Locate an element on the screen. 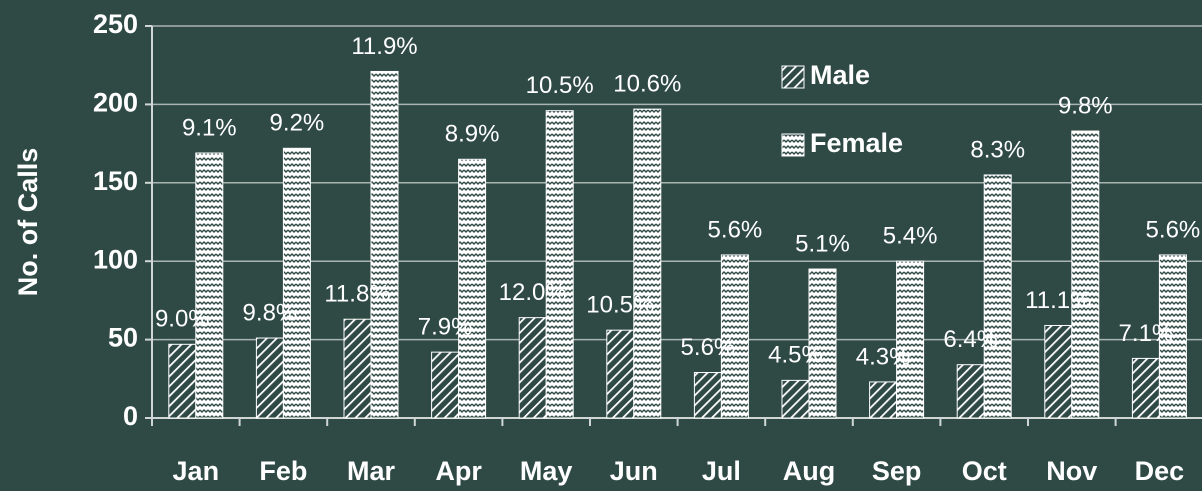 The width and height of the screenshot is (1202, 491). data-label: 4.5% is located at coordinates (795, 355).